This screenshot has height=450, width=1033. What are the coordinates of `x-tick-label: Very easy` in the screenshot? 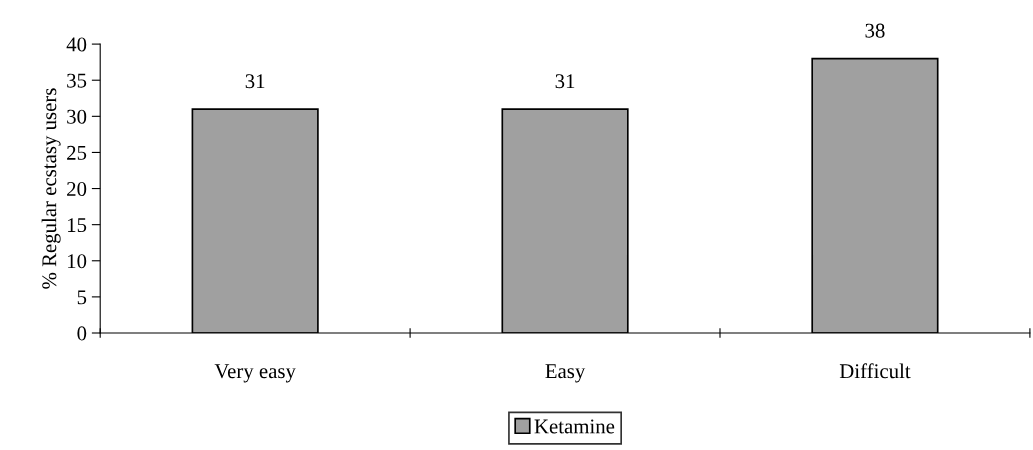 It's located at (255, 373).